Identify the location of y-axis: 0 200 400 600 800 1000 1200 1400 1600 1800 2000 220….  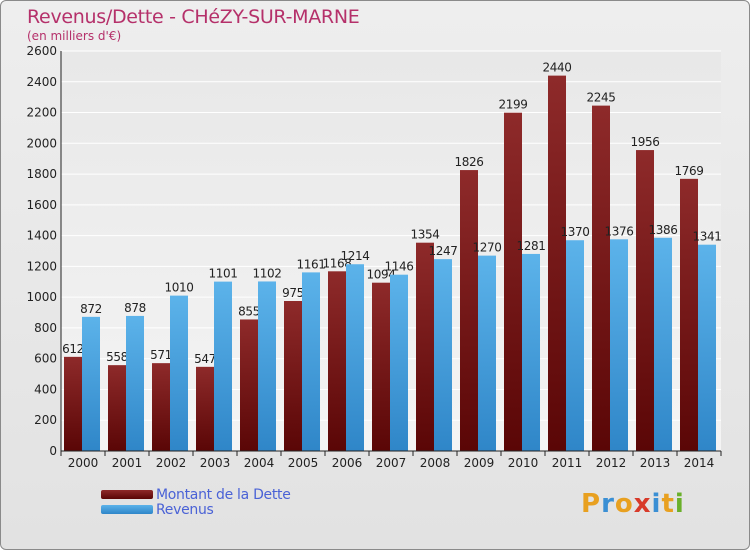
(44, 251).